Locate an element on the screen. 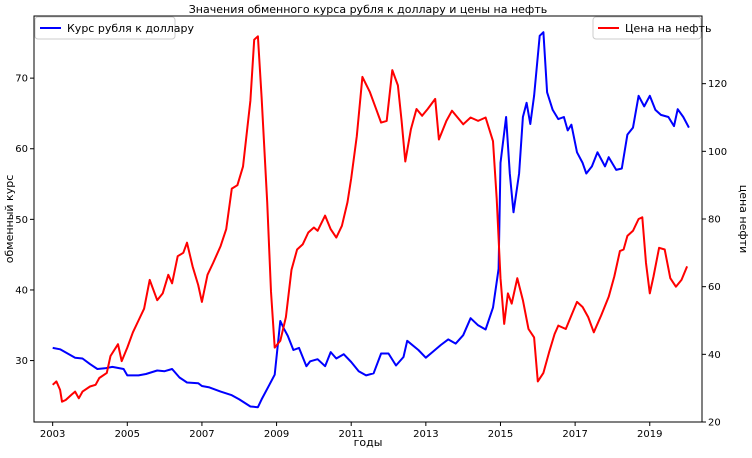 The width and height of the screenshot is (752, 458). y-right-tick-label: 60 is located at coordinates (714, 287).